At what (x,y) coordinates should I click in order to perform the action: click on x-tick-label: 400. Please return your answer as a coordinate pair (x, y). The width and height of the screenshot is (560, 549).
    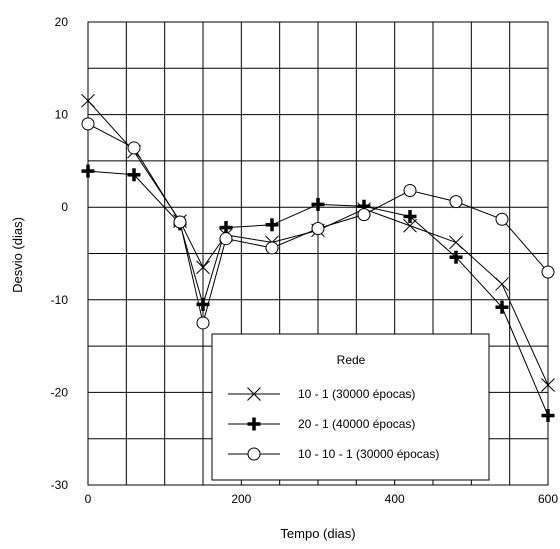
    Looking at the image, I should click on (395, 499).